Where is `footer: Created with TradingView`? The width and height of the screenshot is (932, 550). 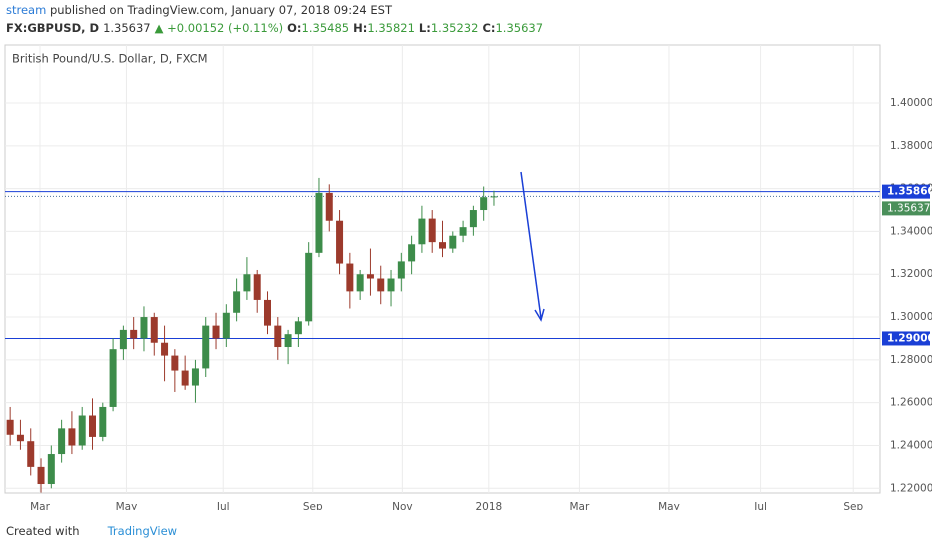
footer: Created with TradingView is located at coordinates (91, 531).